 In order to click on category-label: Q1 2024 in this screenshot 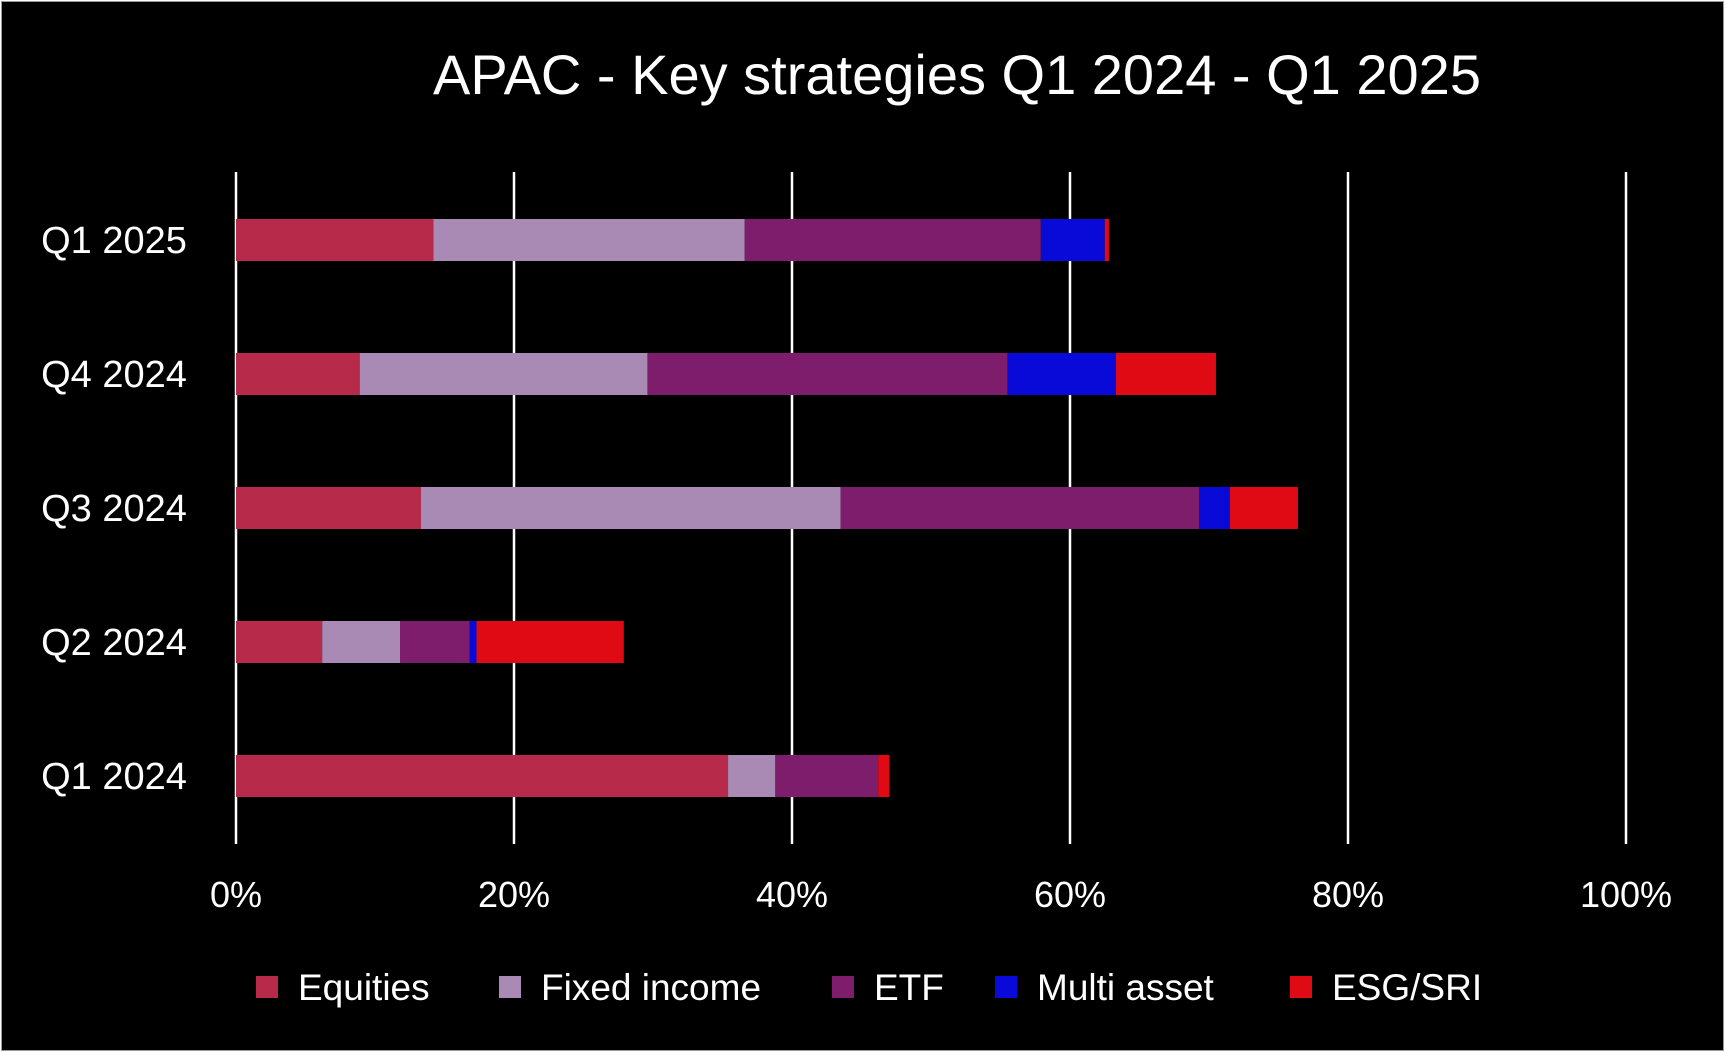, I will do `click(114, 777)`.